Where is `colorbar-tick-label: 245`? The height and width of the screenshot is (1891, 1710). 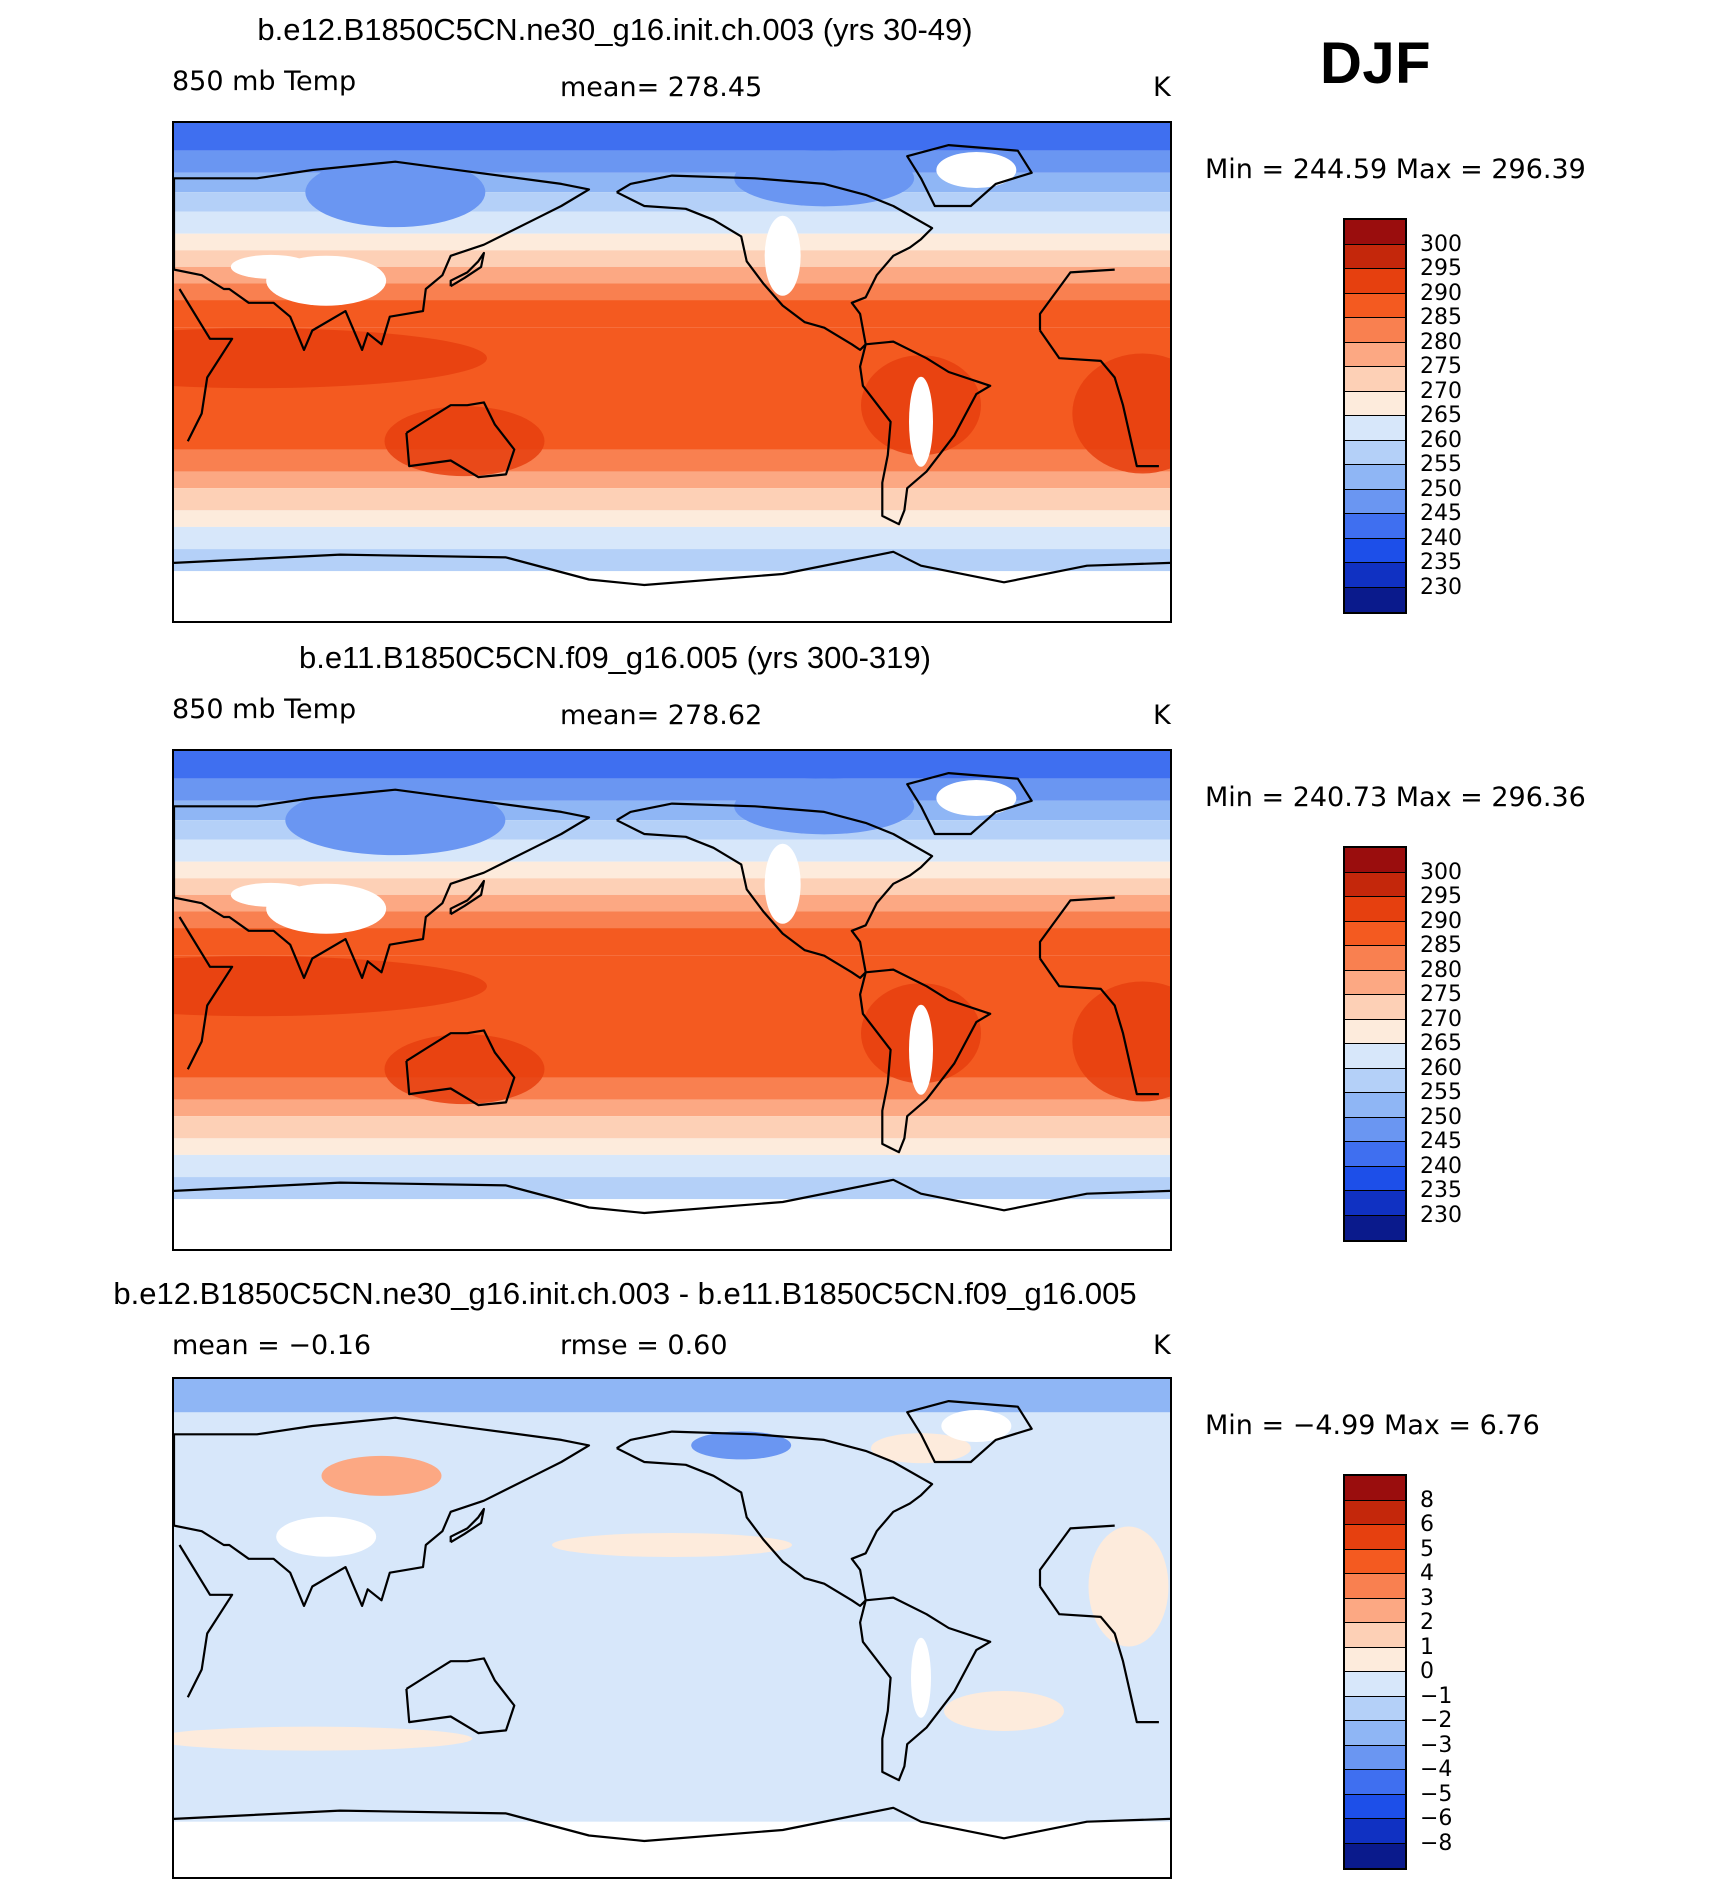 colorbar-tick-label: 245 is located at coordinates (1441, 513).